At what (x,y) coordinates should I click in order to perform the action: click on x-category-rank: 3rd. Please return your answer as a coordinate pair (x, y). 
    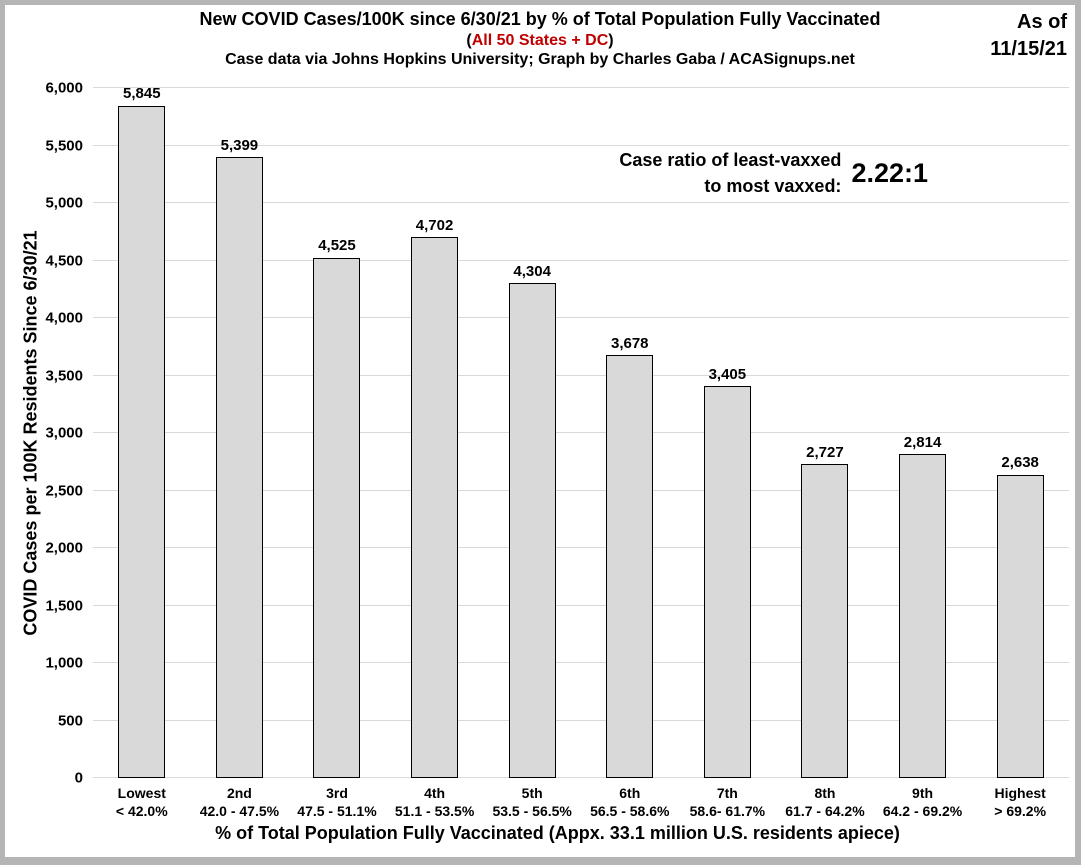
    Looking at the image, I should click on (337, 793).